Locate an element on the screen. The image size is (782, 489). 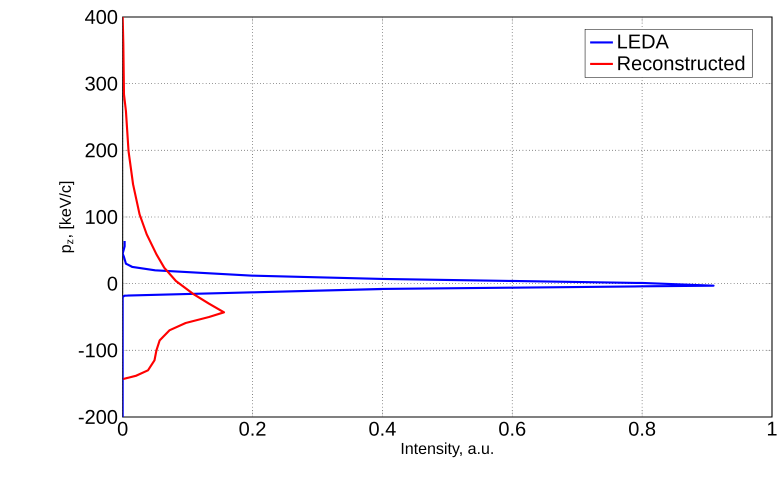
x-tick-label: 0.4 is located at coordinates (382, 429).